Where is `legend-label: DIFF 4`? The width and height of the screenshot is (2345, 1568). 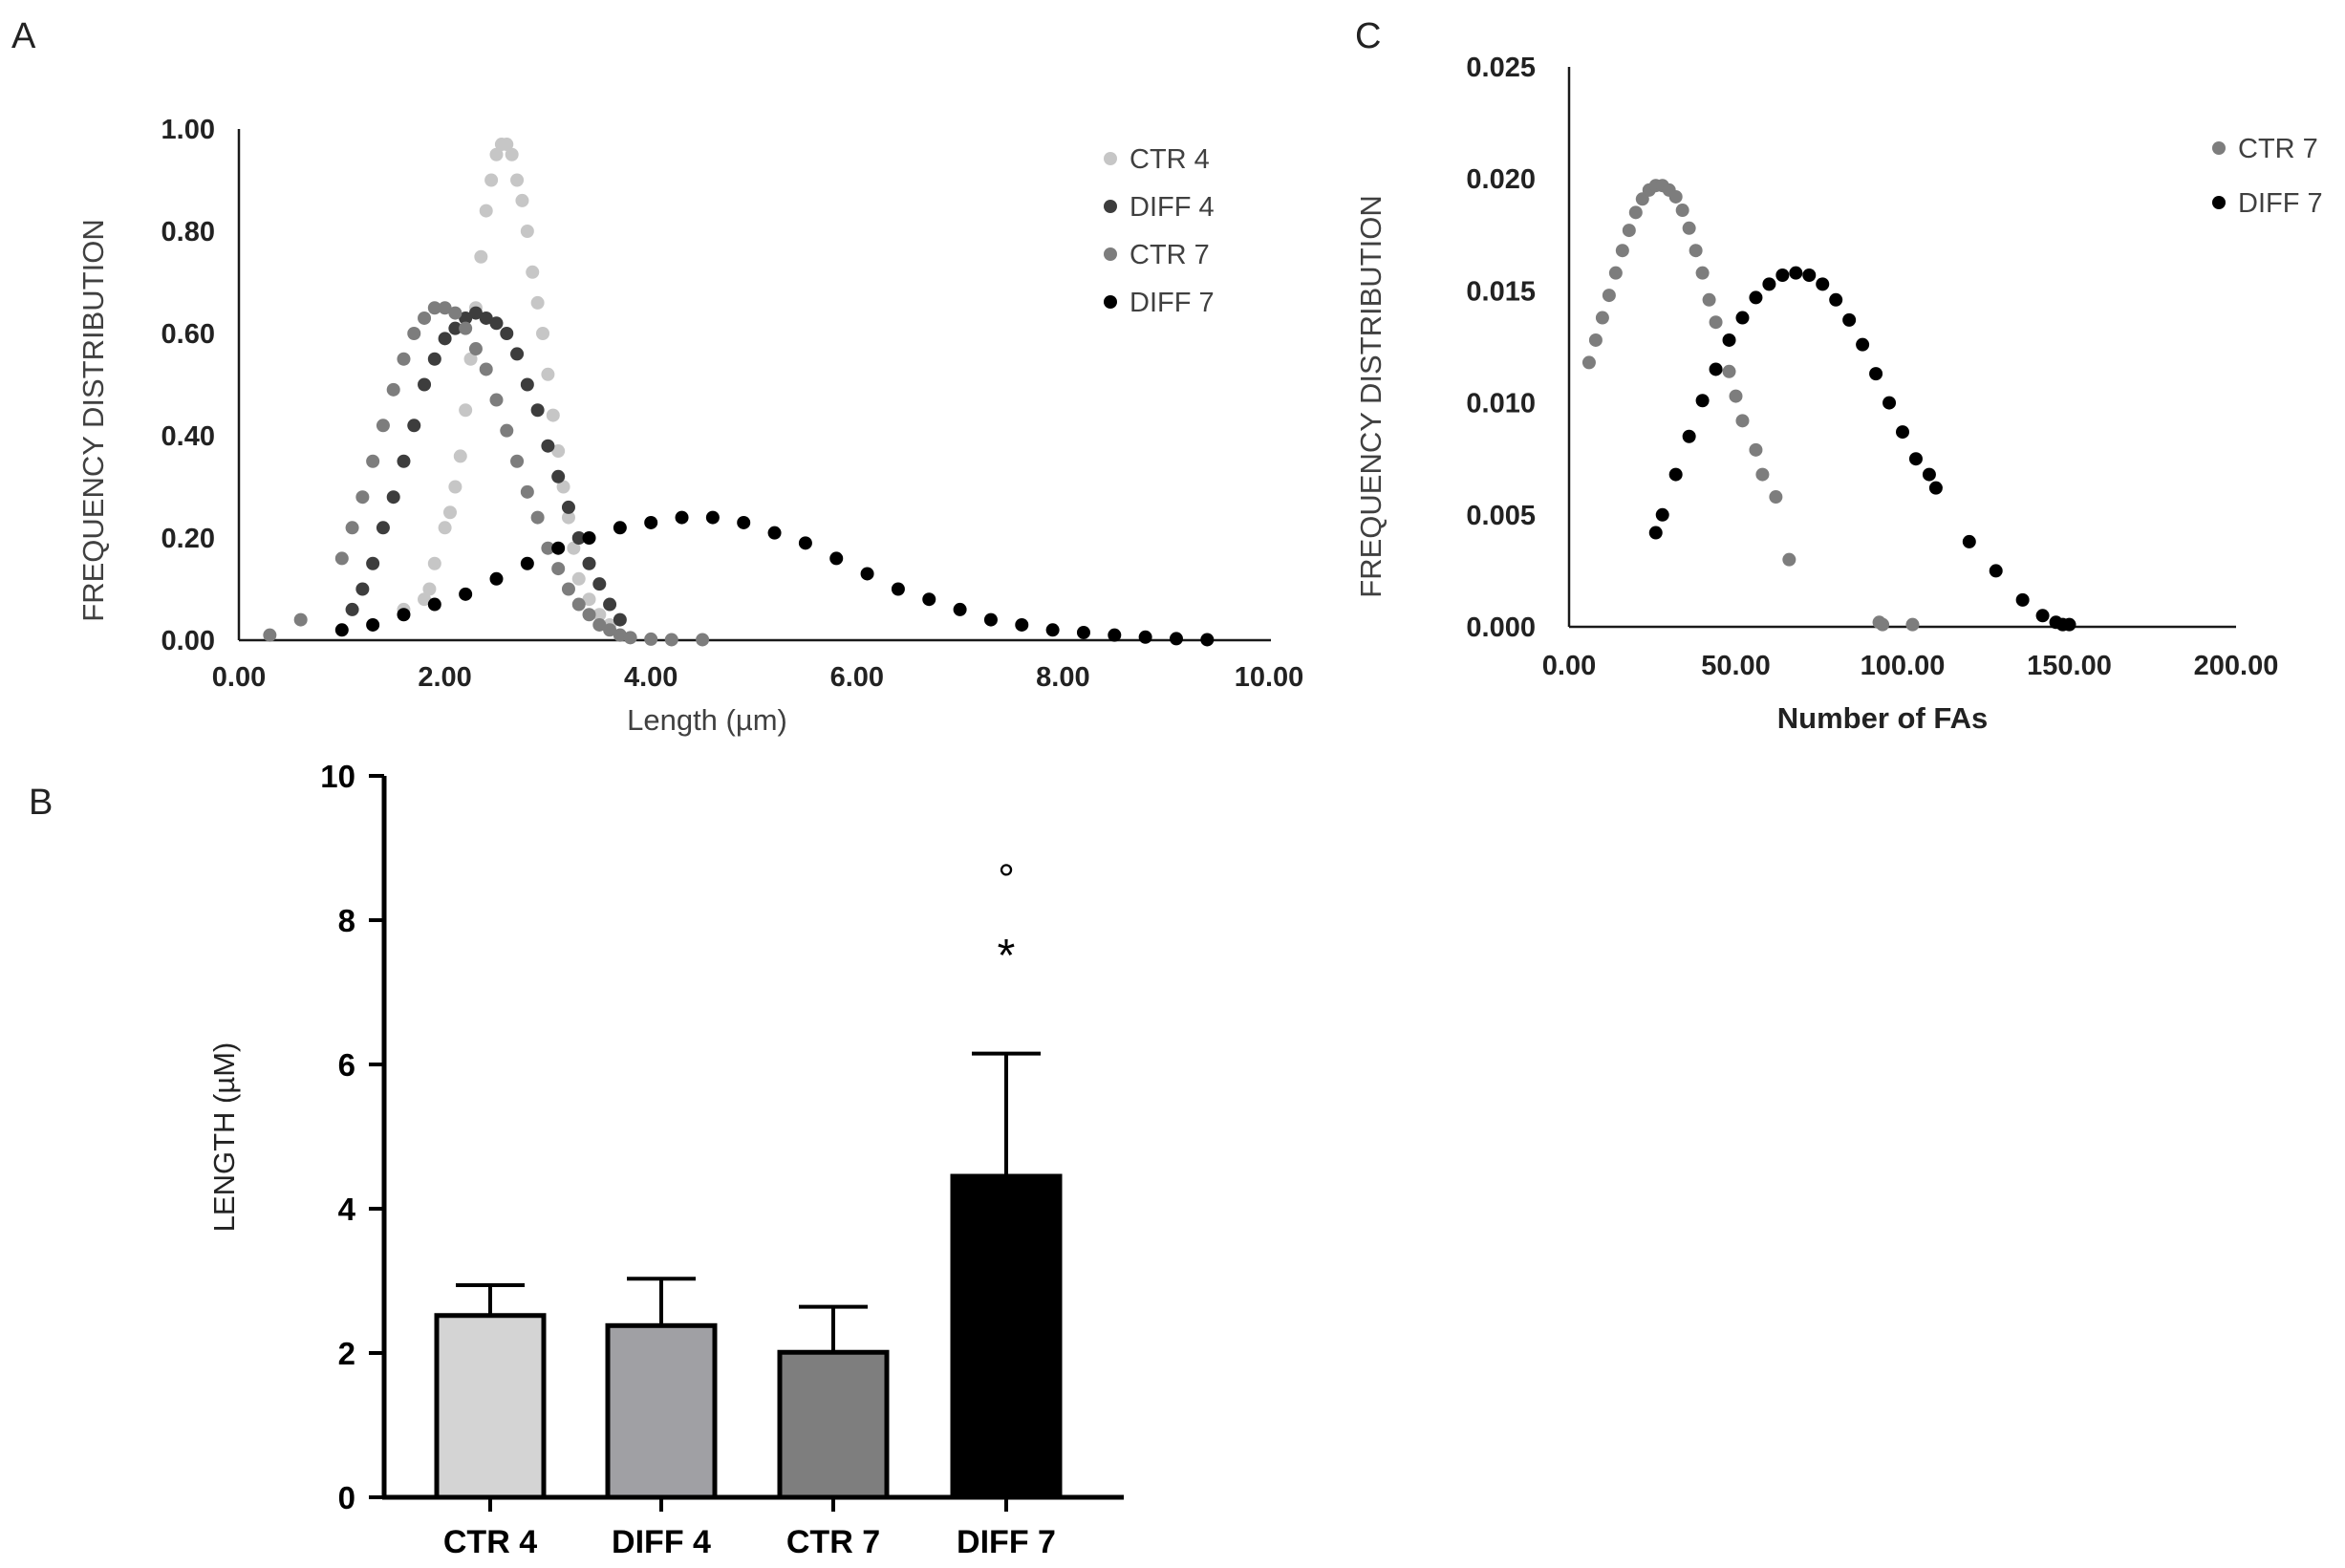
legend-label: DIFF 4 is located at coordinates (1172, 208).